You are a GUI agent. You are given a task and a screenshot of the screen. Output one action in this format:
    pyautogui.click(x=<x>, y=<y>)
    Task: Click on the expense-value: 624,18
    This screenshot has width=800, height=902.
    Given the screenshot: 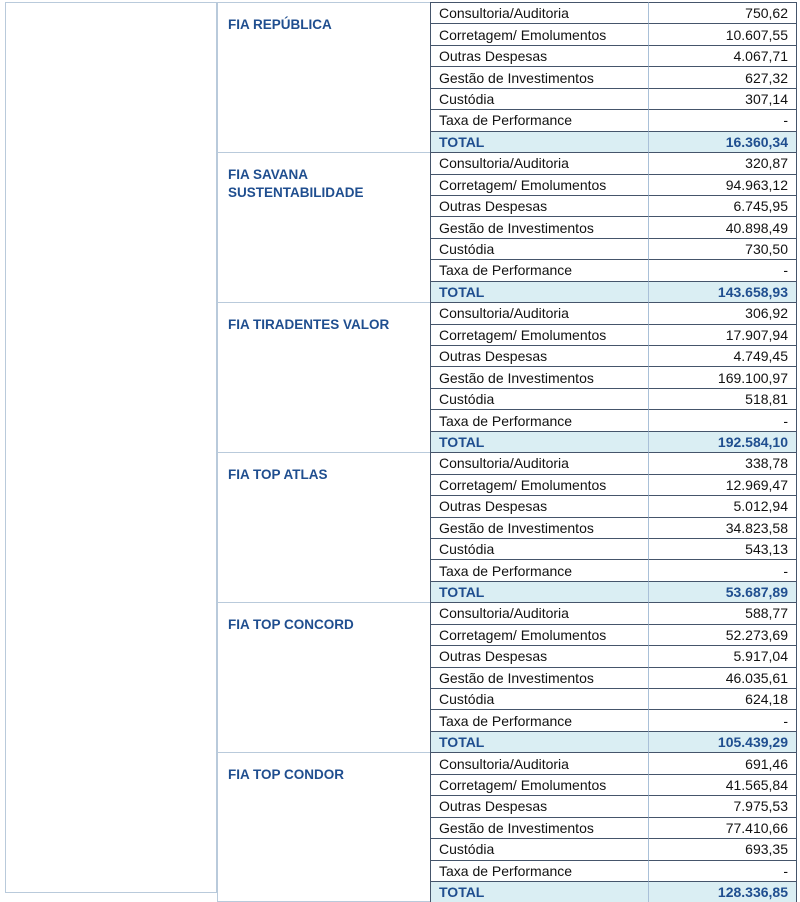 What is the action you would take?
    pyautogui.click(x=722, y=699)
    